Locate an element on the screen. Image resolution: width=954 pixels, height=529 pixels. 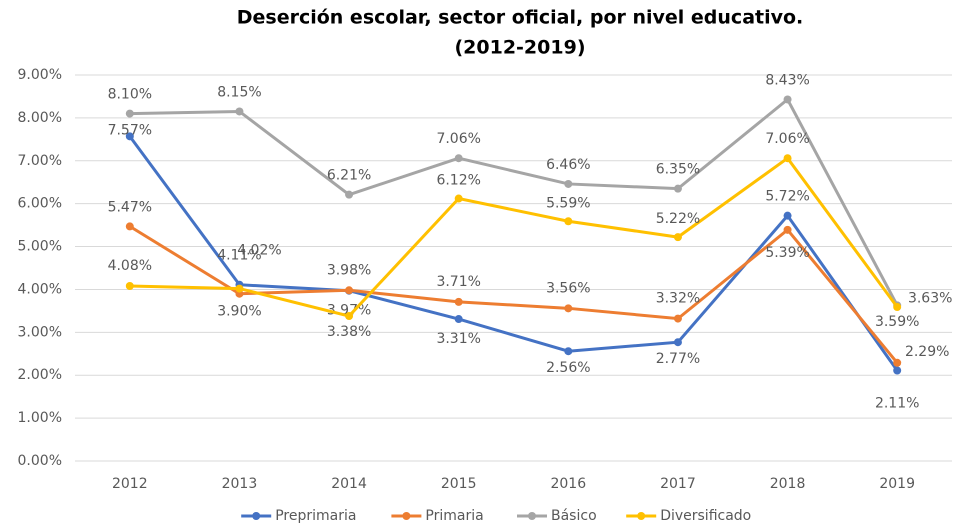
chart-subtitle: (2012-2019) is located at coordinates (519, 48).